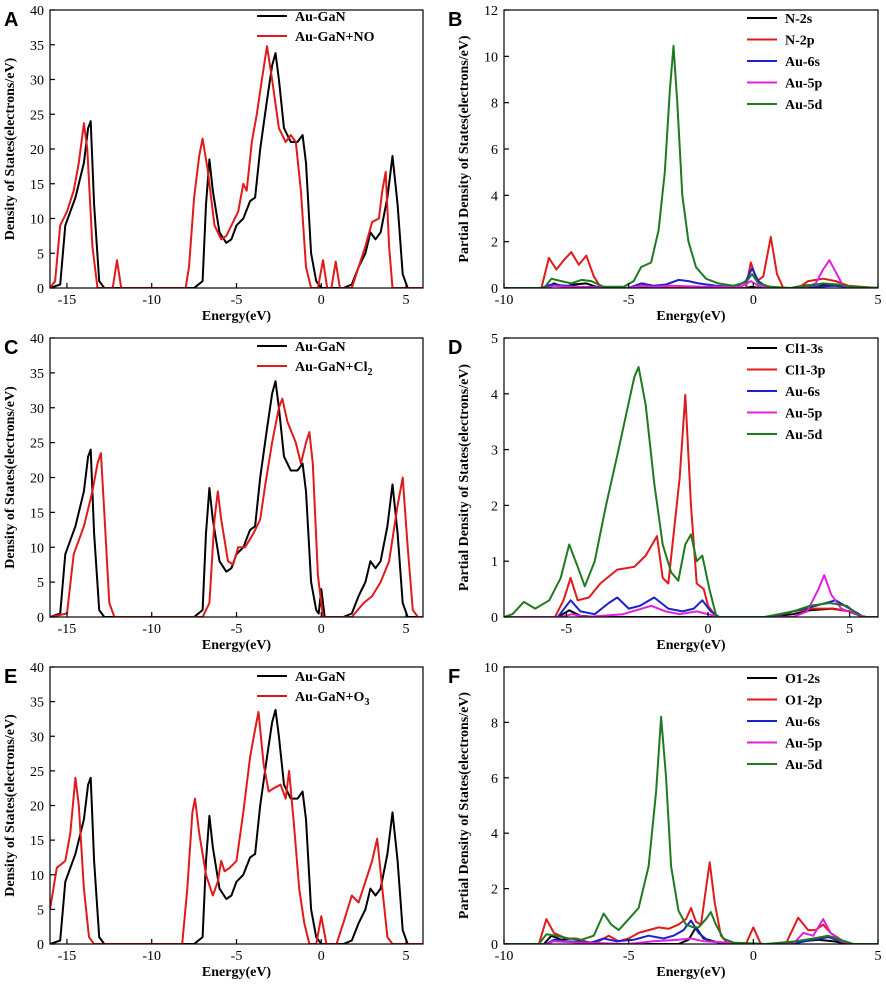 This screenshot has width=886, height=986. I want to click on legend-label: O1-2p, so click(804, 701).